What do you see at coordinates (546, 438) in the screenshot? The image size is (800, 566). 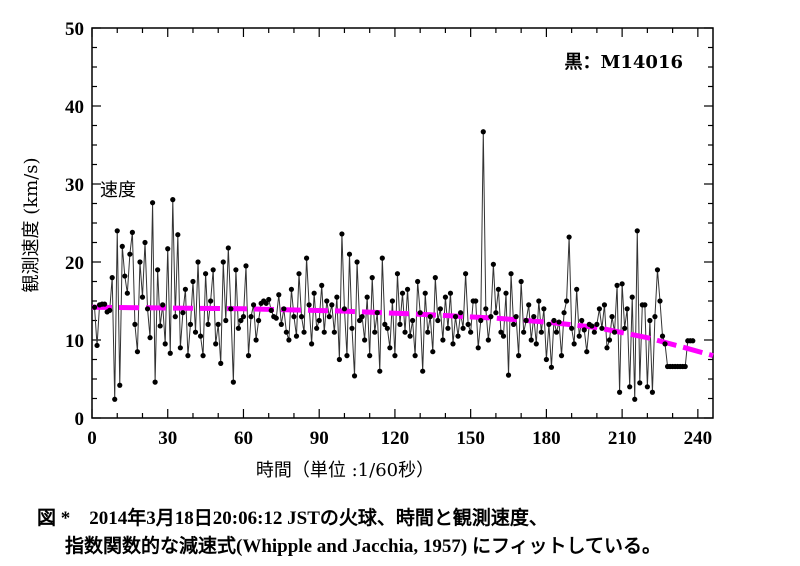 I see `x-tick-label: 180` at bounding box center [546, 438].